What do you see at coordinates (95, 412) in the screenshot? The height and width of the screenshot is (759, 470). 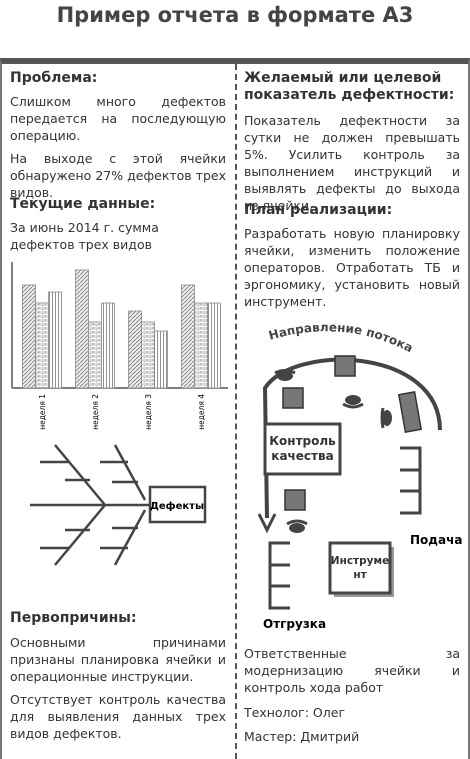 I see `x-tick-label: неделя 2` at bounding box center [95, 412].